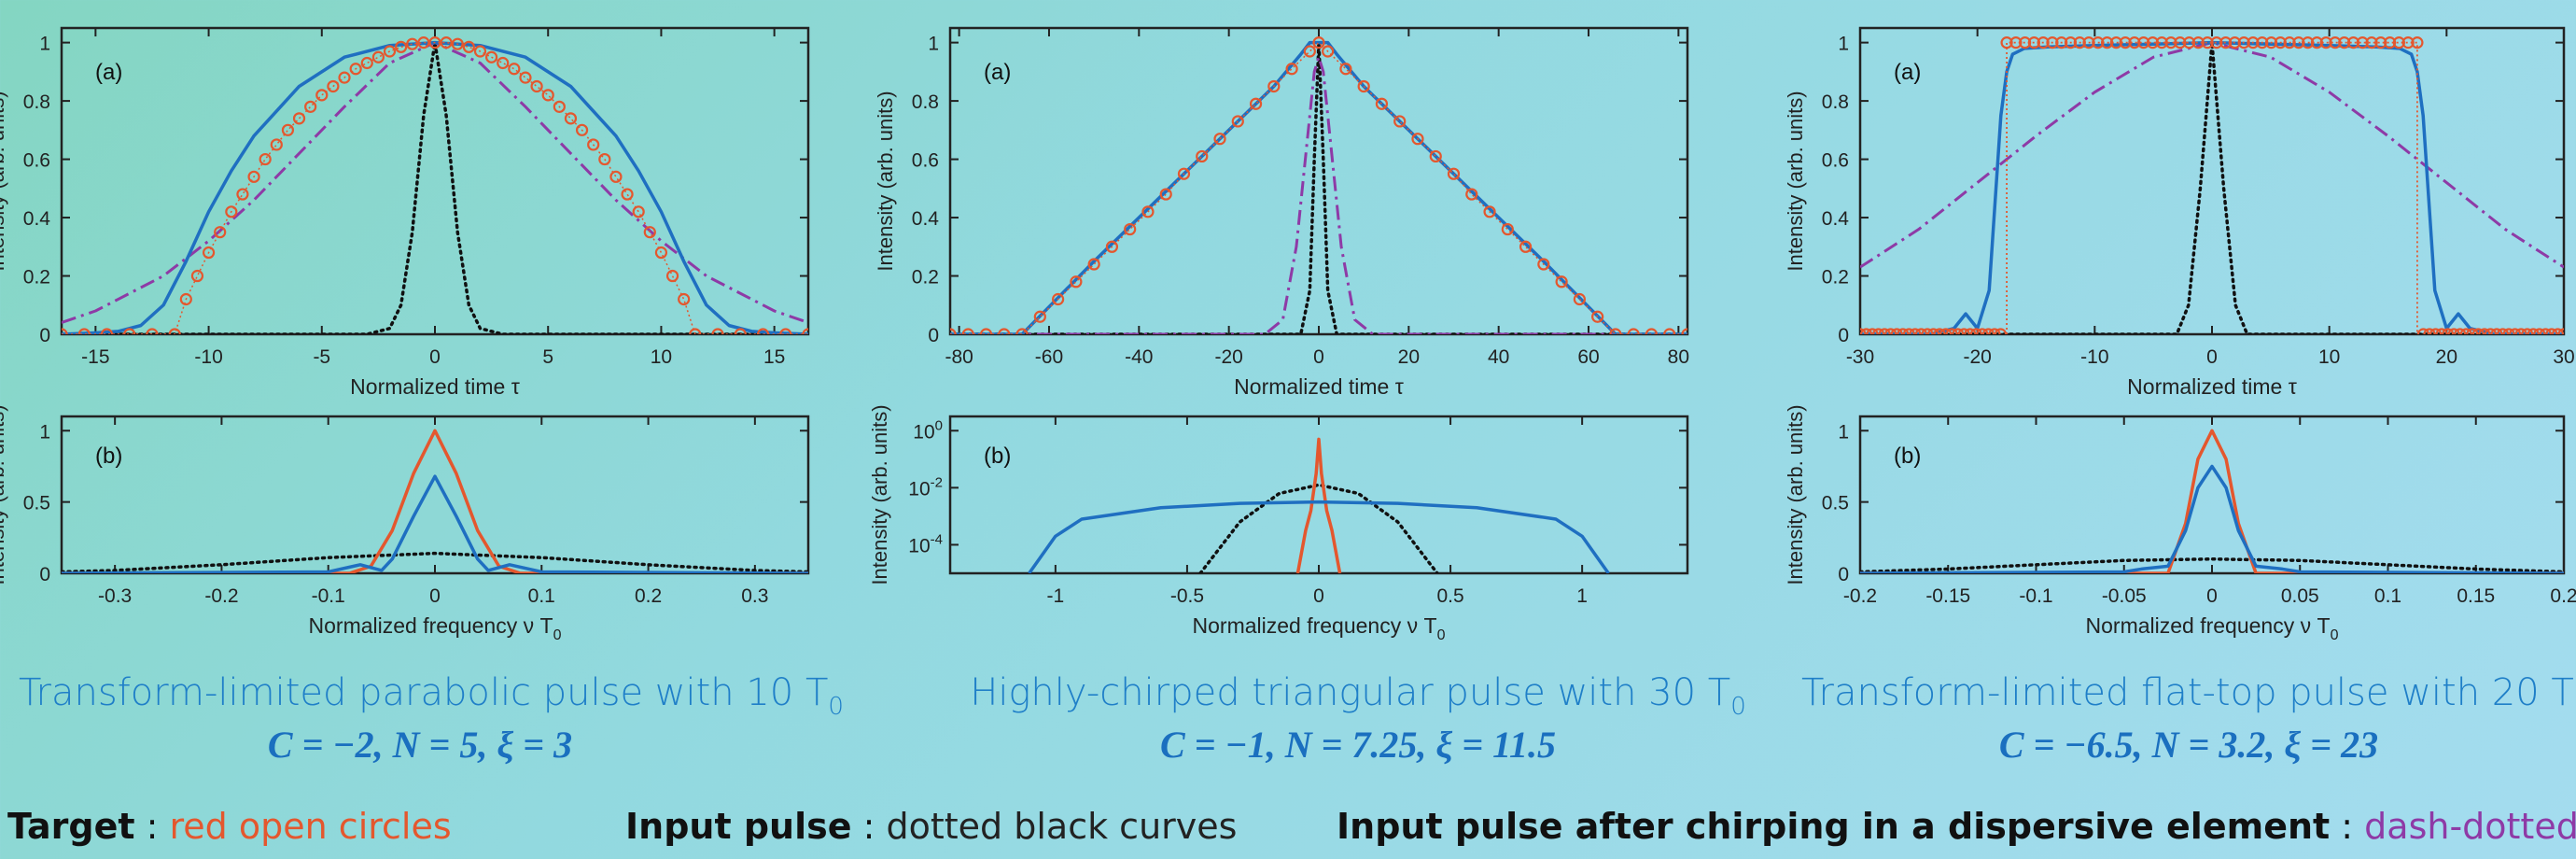 This screenshot has height=859, width=2576. Describe the element at coordinates (2387, 596) in the screenshot. I see `x-tick-label: 0.1` at that location.